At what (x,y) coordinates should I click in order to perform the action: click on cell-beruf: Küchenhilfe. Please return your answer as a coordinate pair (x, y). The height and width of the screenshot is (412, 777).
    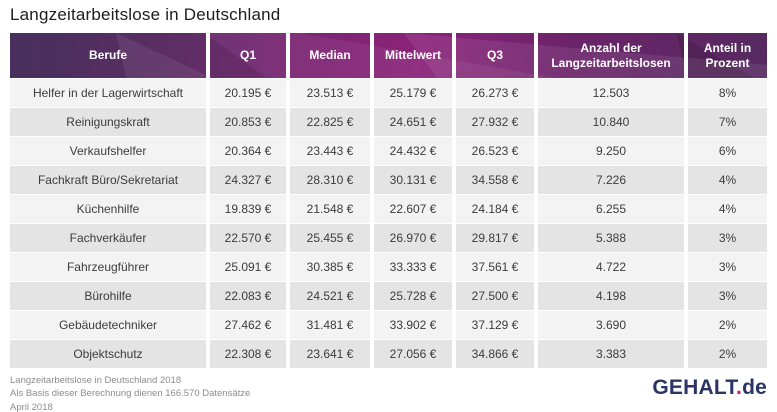
    Looking at the image, I should click on (108, 208).